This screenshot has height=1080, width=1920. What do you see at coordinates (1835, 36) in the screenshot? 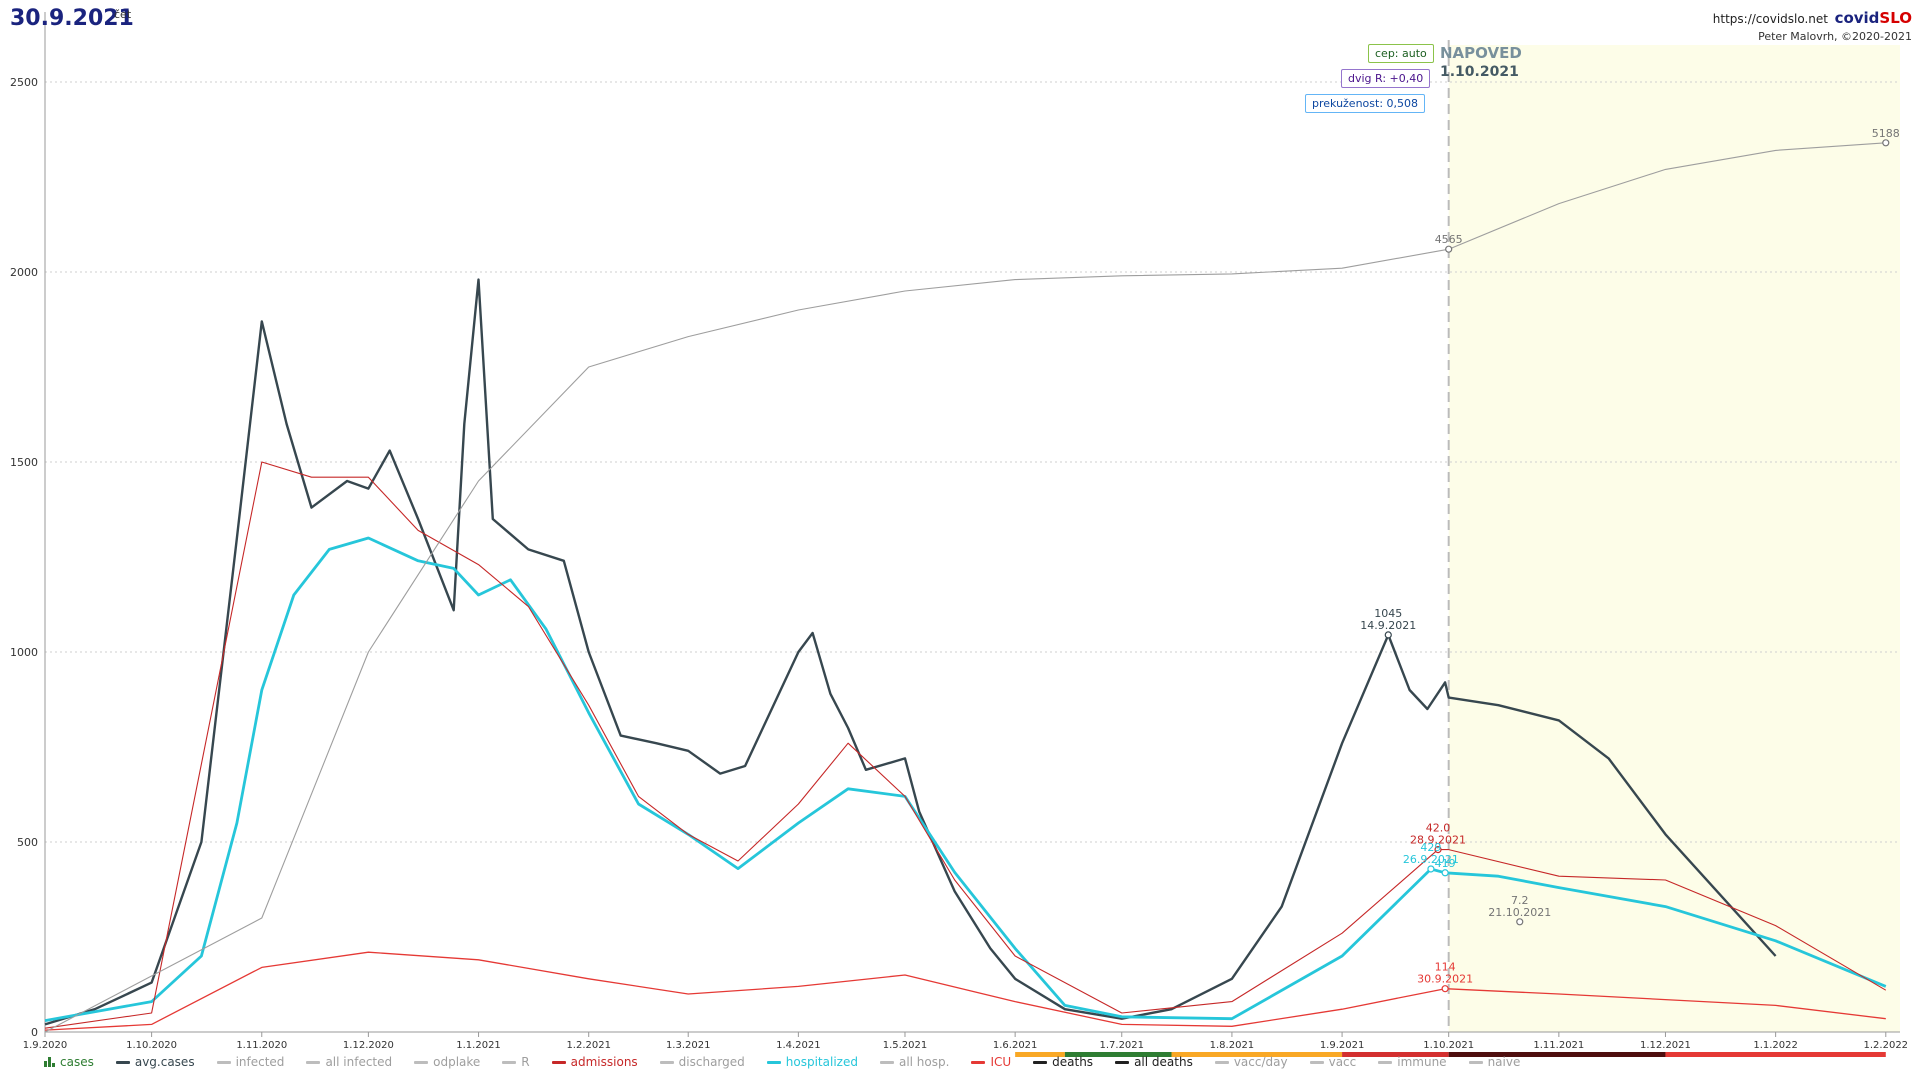
I see `author-credit: Peter Malovrh, ©2020-2021` at bounding box center [1835, 36].